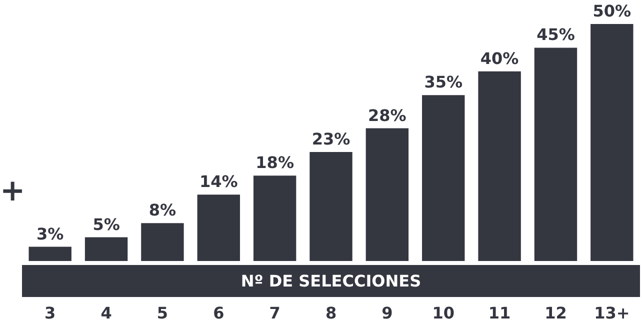 The height and width of the screenshot is (321, 642). Describe the element at coordinates (106, 312) in the screenshot. I see `x-tick-label: 4` at that location.